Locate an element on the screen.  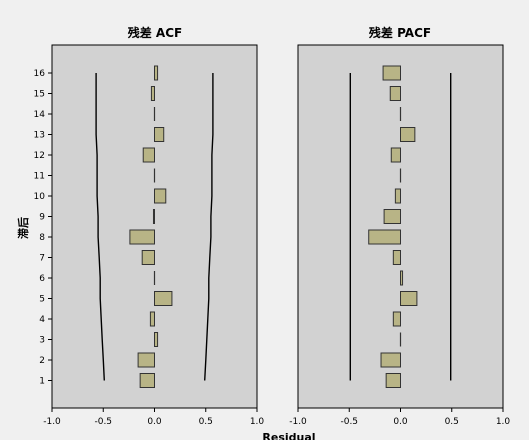
y-tick-label: 6 is located at coordinates (42, 279).